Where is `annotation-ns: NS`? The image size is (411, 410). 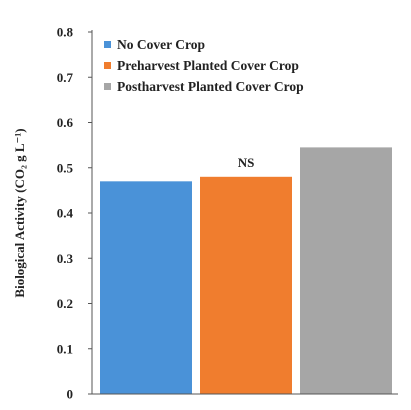 annotation-ns: NS is located at coordinates (246, 162).